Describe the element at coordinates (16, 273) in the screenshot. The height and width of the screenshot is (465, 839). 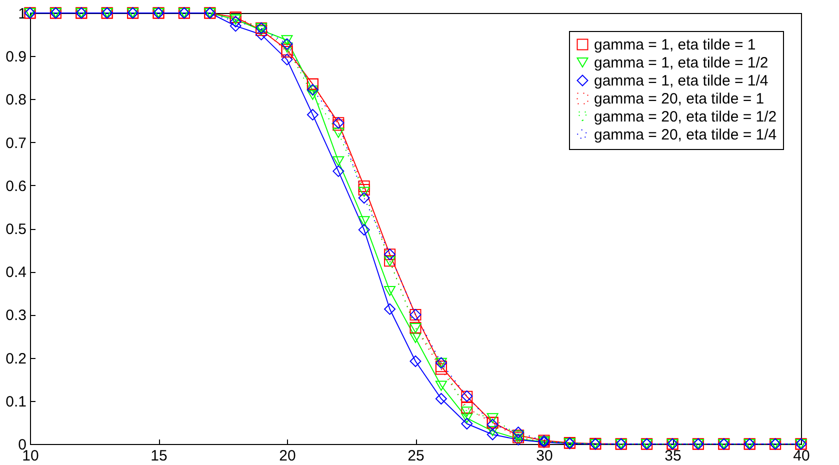
I see `y-tick-label: 0.4` at that location.